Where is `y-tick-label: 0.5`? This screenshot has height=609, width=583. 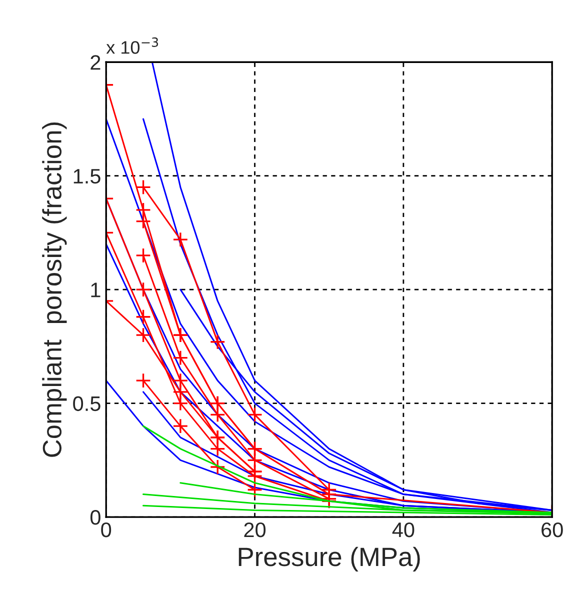 y-tick-label: 0.5 is located at coordinates (86, 404).